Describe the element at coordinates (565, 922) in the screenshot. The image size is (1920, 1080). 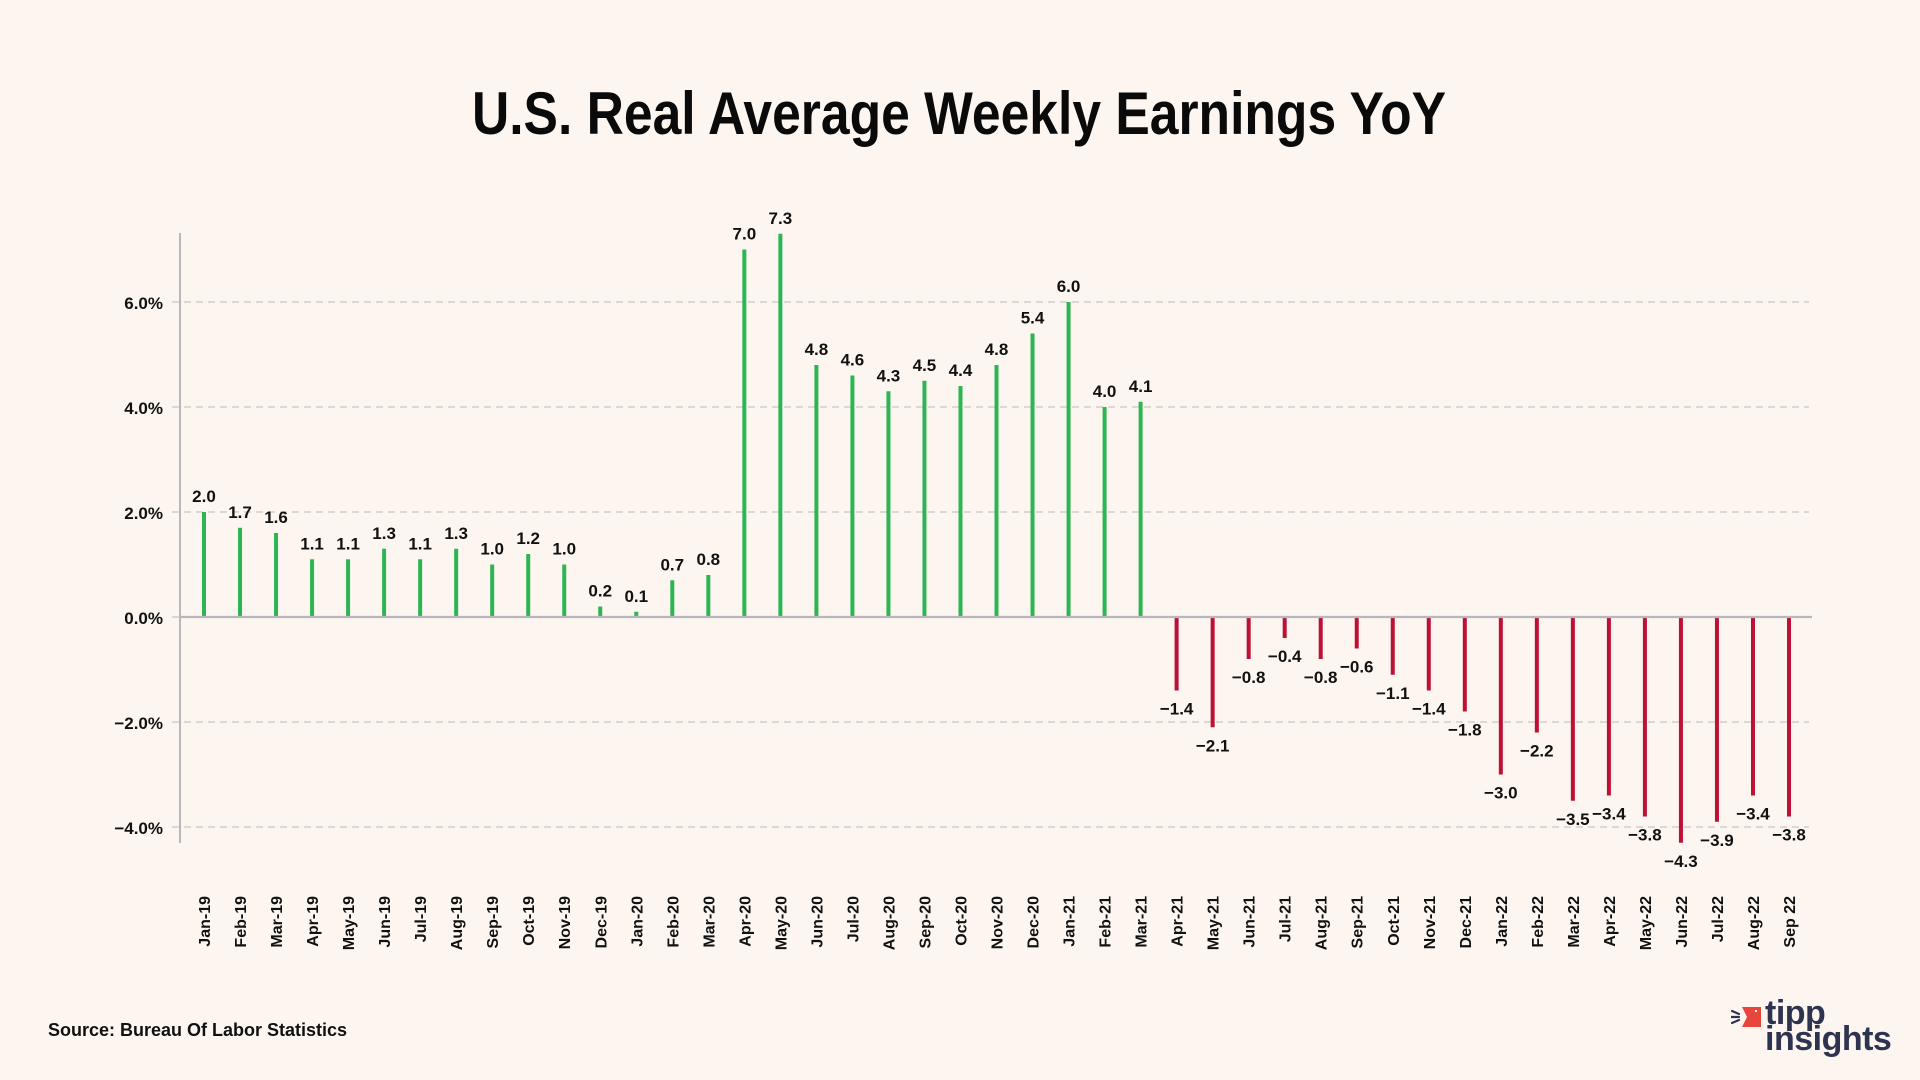
I see `x-tick-label: Nov-19` at that location.